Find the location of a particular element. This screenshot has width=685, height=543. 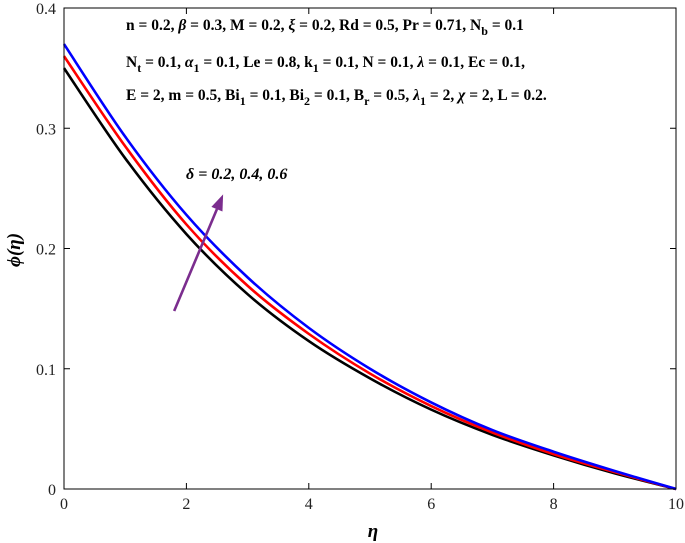

annotation-arrow-head is located at coordinates (217, 203).